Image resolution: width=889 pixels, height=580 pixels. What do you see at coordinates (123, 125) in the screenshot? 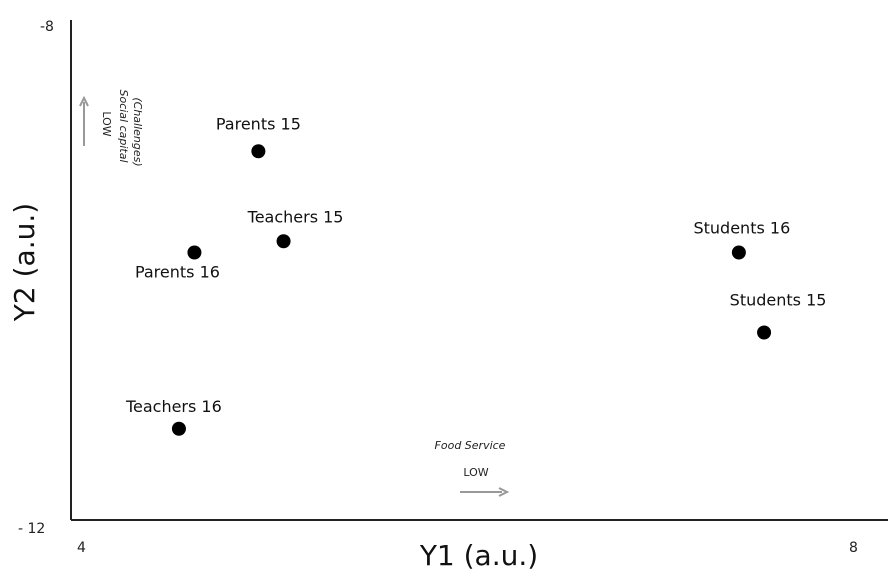
I see `y-annotation-line1: Social capital` at bounding box center [123, 125].